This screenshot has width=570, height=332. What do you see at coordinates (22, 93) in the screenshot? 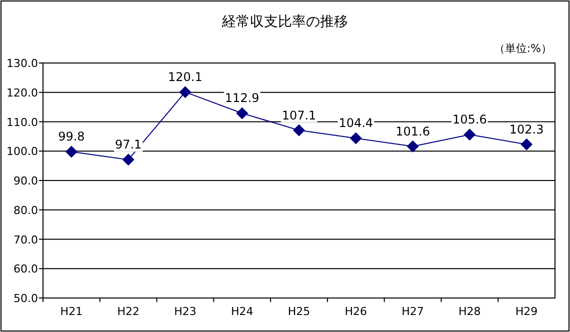
I see `y-tick-label: 120.0` at bounding box center [22, 93].